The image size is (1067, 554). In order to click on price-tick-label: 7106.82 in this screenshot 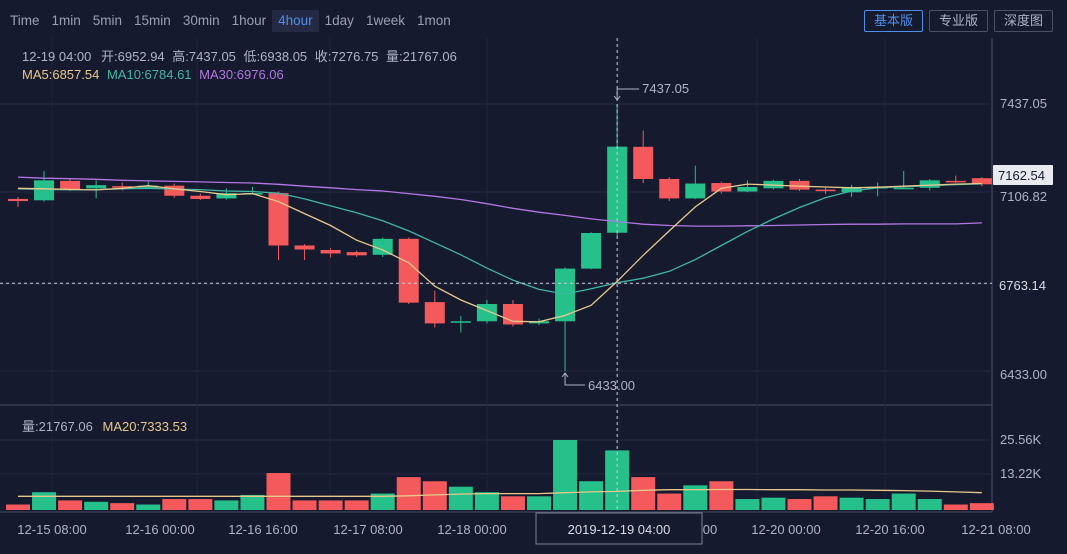, I will do `click(1023, 196)`.